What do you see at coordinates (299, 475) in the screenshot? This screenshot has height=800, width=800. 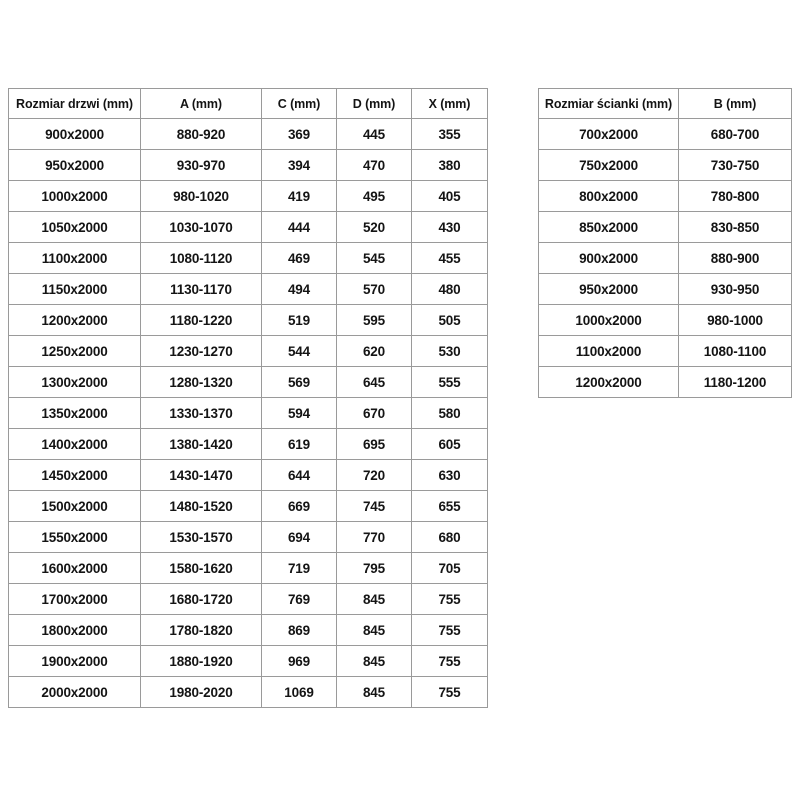 I see `cell-c: 644` at bounding box center [299, 475].